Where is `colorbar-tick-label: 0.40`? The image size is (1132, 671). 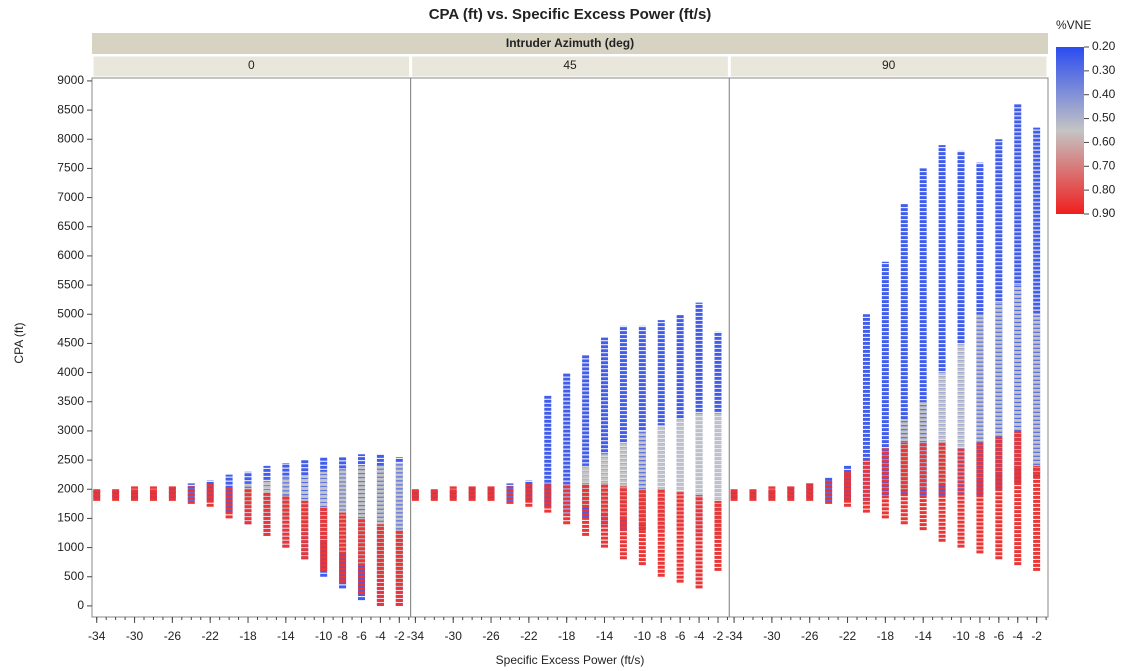
colorbar-tick-label: 0.40 is located at coordinates (1104, 94).